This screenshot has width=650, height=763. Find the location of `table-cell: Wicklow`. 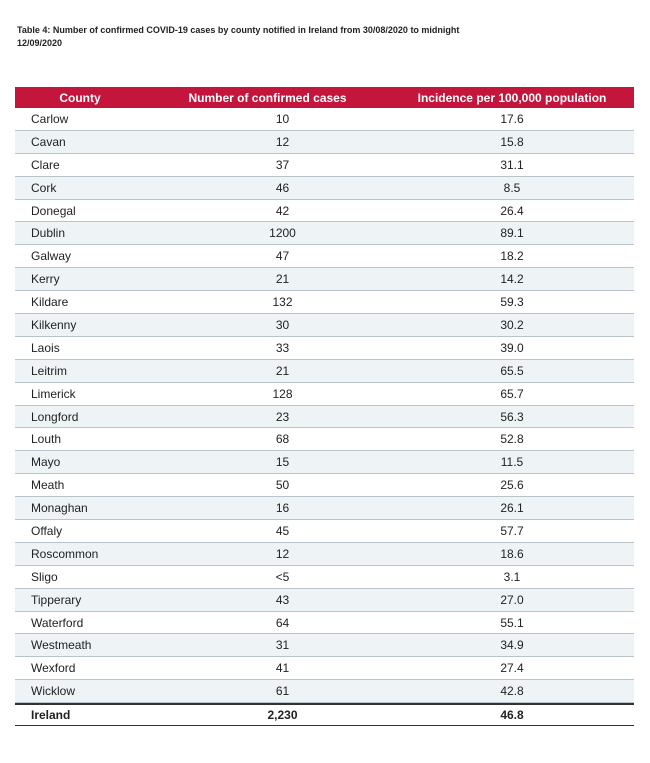

table-cell: Wicklow is located at coordinates (53, 691).